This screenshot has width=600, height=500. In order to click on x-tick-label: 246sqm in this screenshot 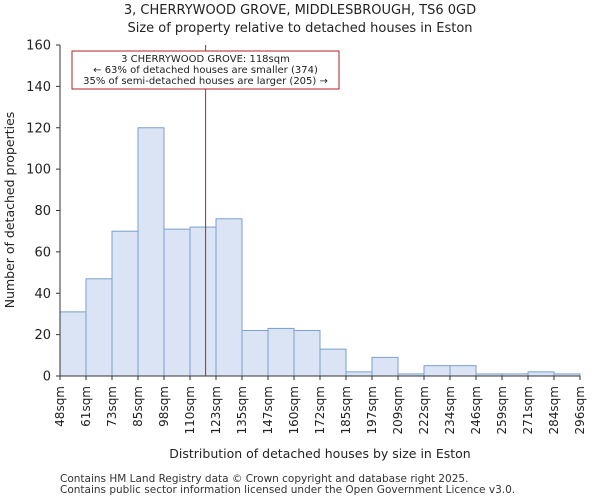, I will do `click(476, 410)`.